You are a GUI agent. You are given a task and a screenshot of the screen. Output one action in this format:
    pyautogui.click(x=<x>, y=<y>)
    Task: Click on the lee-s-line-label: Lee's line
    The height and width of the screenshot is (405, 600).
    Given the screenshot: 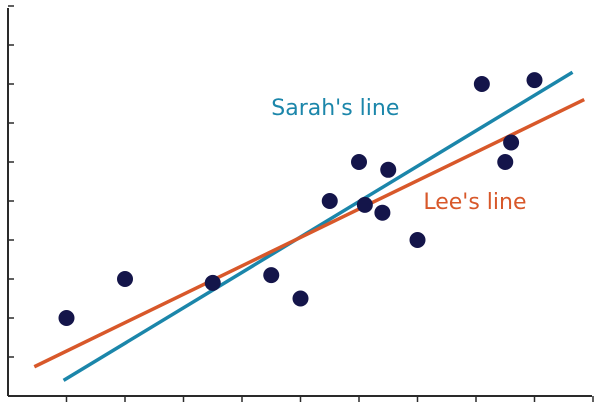 What is the action you would take?
    pyautogui.click(x=474, y=202)
    